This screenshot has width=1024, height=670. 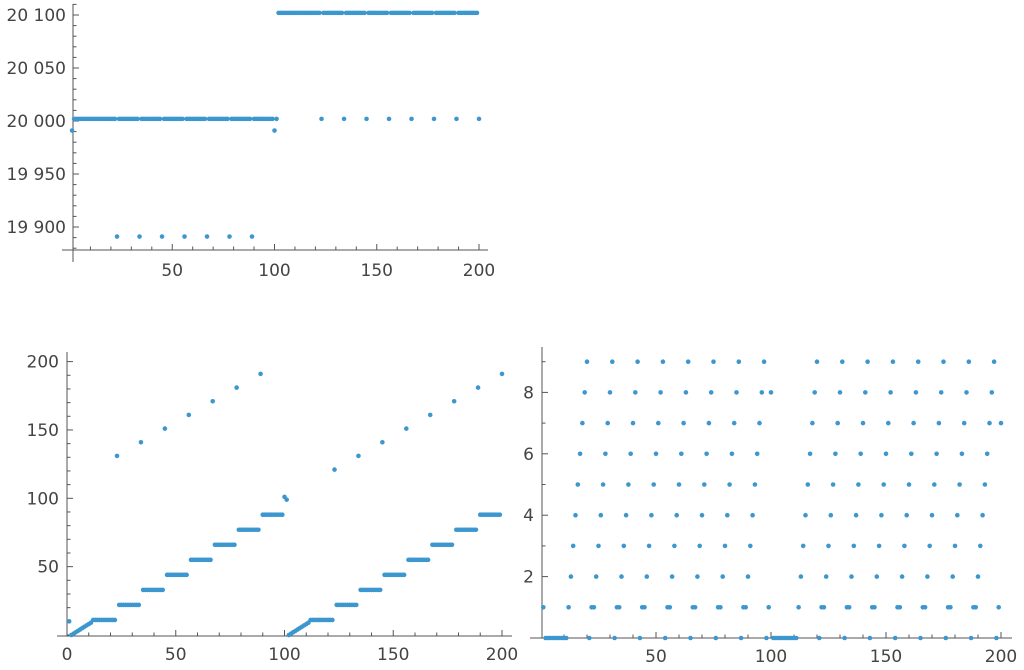 What do you see at coordinates (43, 431) in the screenshot?
I see `y-tick-label: 150` at bounding box center [43, 431].